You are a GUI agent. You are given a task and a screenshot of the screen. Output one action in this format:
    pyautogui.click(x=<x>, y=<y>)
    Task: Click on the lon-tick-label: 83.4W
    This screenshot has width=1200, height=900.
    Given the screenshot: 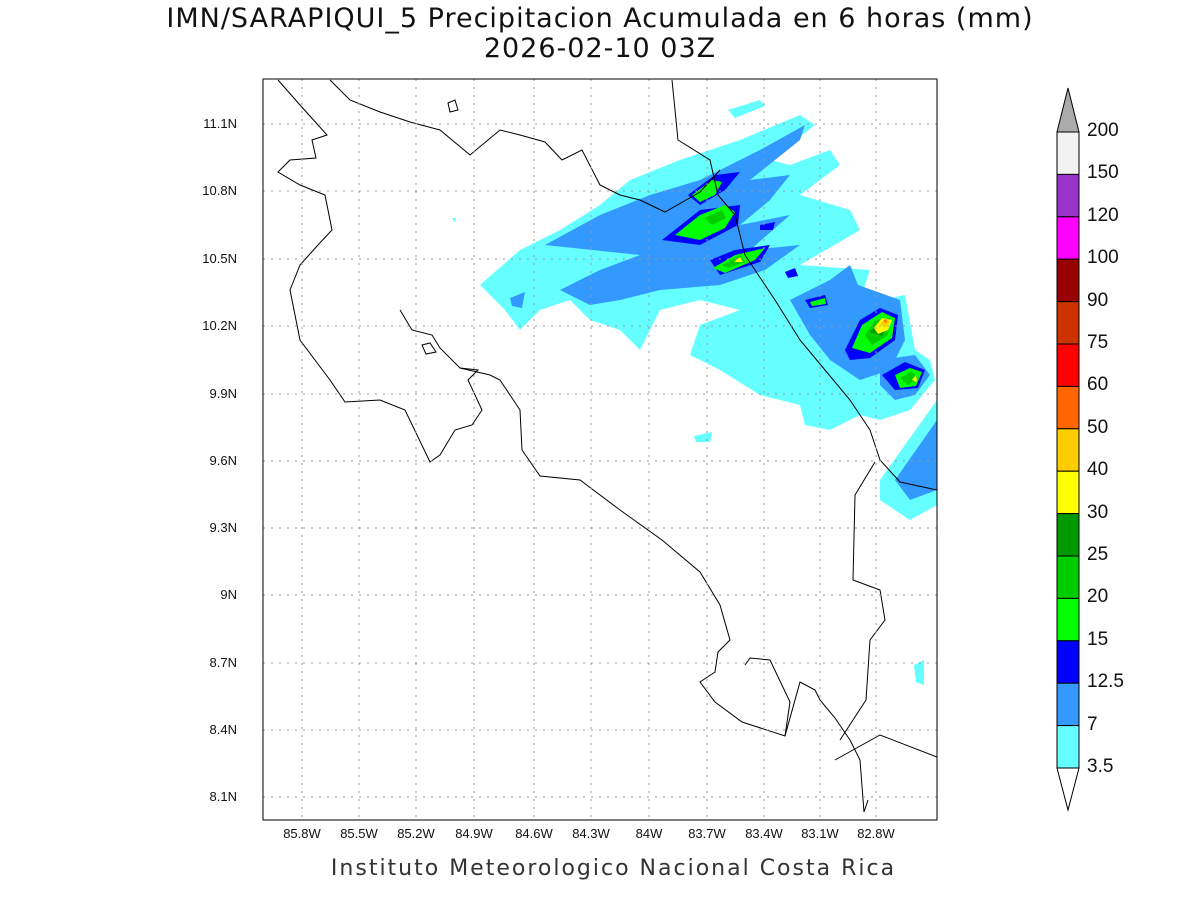 What is the action you would take?
    pyautogui.click(x=764, y=833)
    